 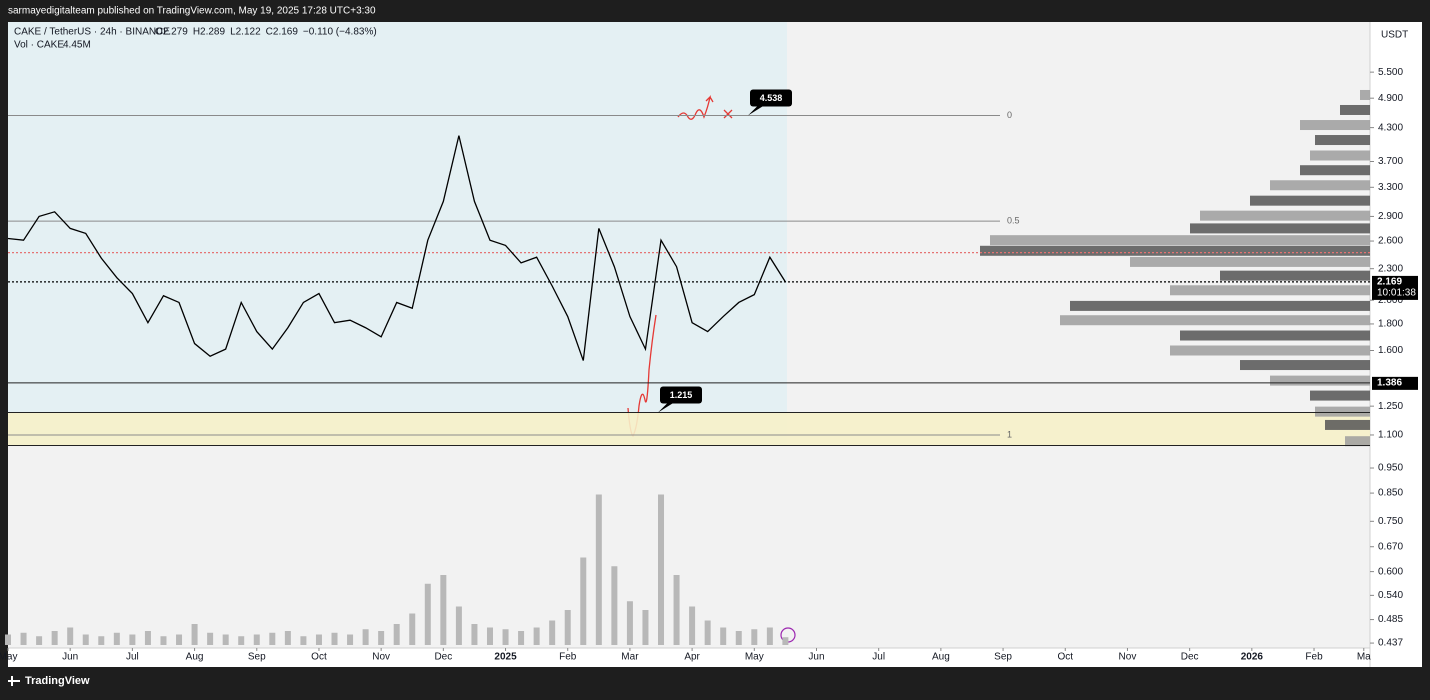 What do you see at coordinates (754, 657) in the screenshot?
I see `x-tick-label: May` at bounding box center [754, 657].